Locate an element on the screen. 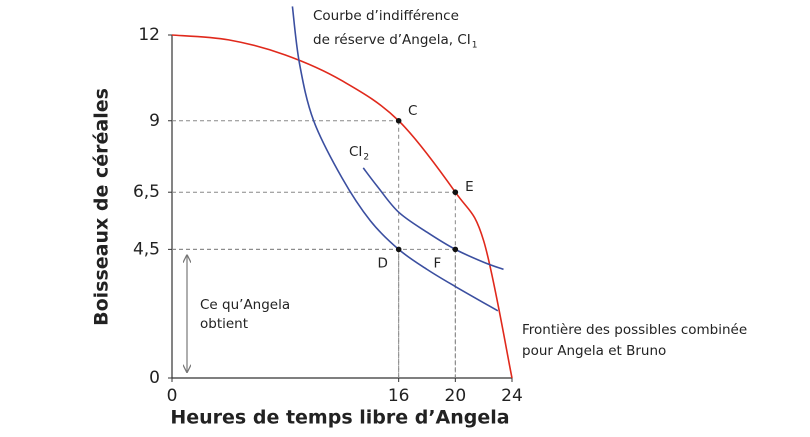 The width and height of the screenshot is (810, 437). ci1-label: de réserve d’Angela, CI is located at coordinates (392, 40).